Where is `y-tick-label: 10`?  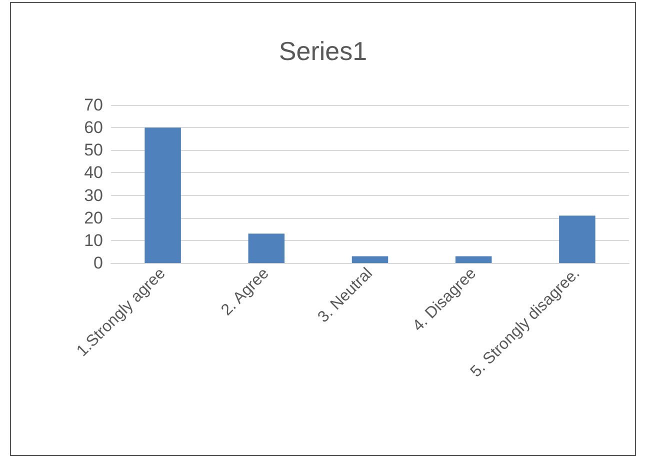
y-tick-label: 10 is located at coordinates (93, 240).